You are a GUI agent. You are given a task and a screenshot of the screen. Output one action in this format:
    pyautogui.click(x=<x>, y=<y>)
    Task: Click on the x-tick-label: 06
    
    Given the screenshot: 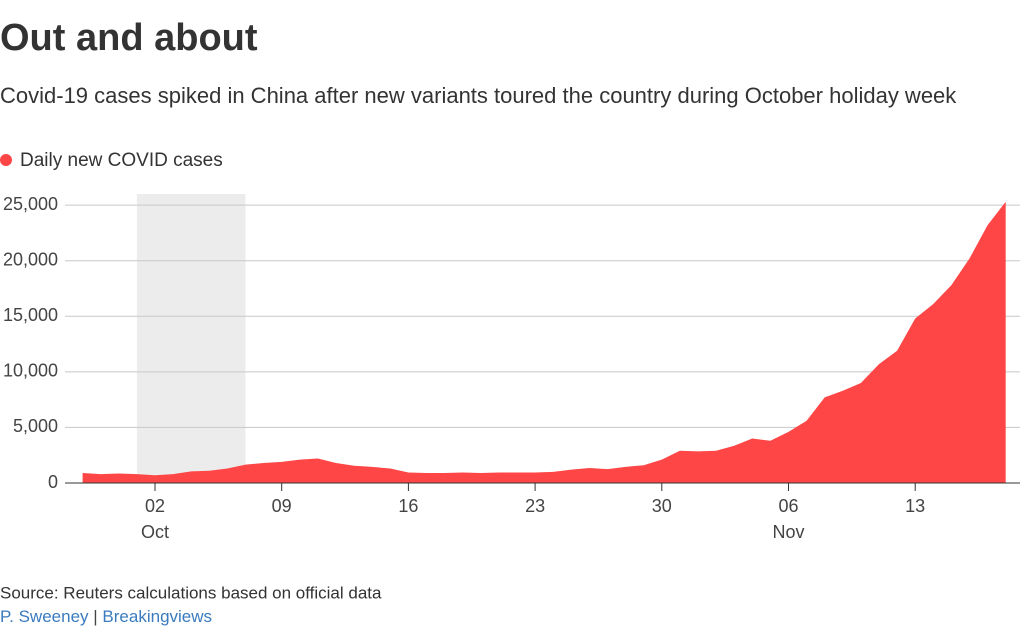 What is the action you would take?
    pyautogui.click(x=788, y=506)
    